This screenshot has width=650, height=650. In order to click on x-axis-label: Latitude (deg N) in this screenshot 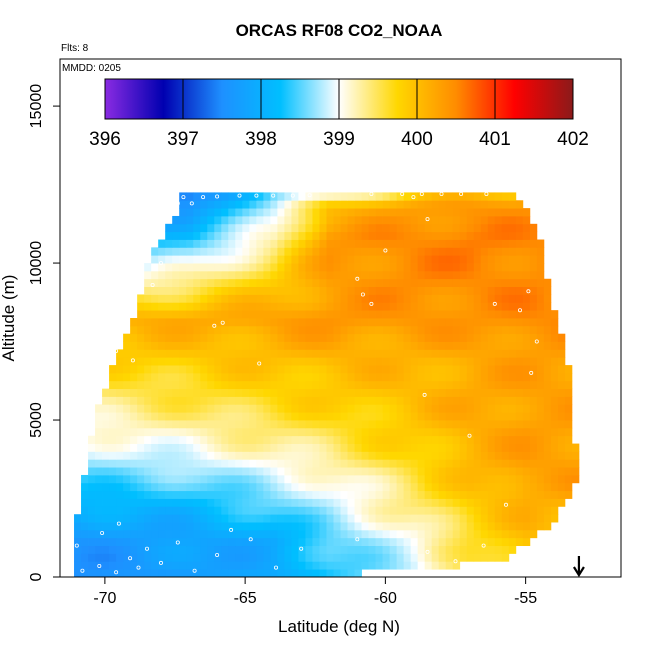, I will do `click(339, 626)`.